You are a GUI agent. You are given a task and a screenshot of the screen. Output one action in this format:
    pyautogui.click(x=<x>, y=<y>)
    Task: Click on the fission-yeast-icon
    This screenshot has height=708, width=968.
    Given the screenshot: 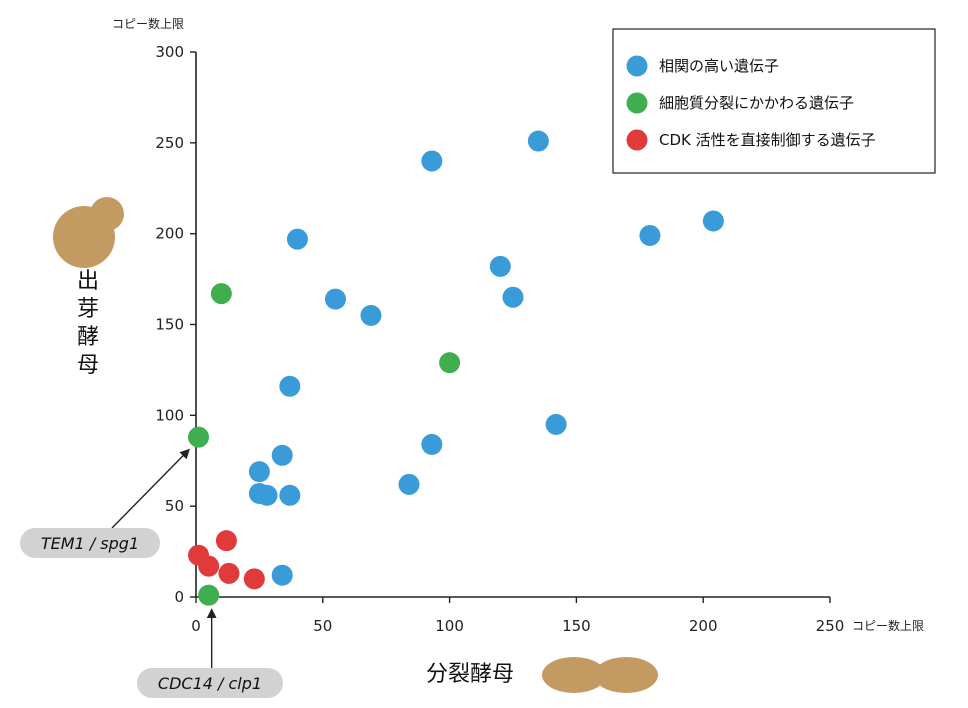 What is the action you would take?
    pyautogui.click(x=600, y=675)
    